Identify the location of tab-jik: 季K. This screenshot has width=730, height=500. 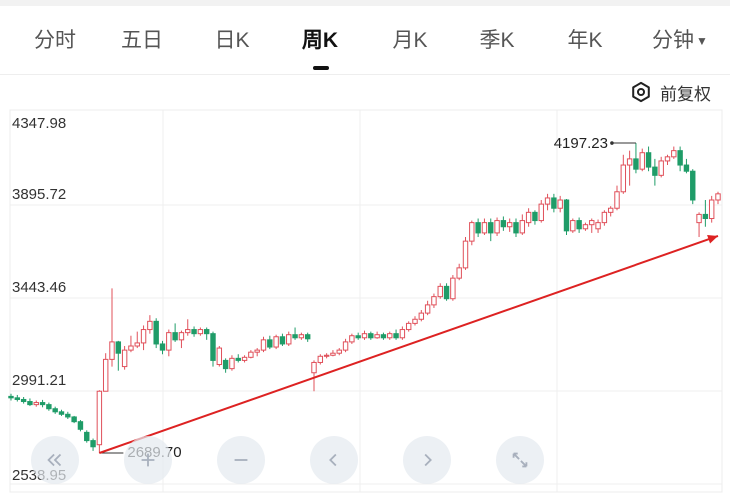
(497, 40).